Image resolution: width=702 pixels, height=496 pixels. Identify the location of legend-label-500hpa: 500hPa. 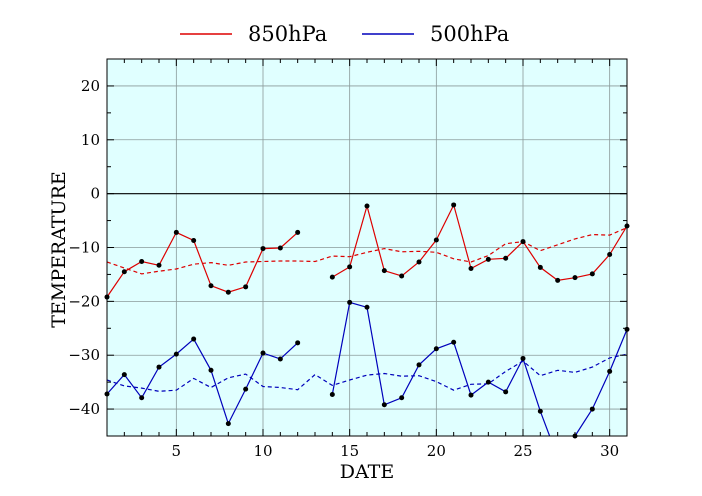
(469, 34).